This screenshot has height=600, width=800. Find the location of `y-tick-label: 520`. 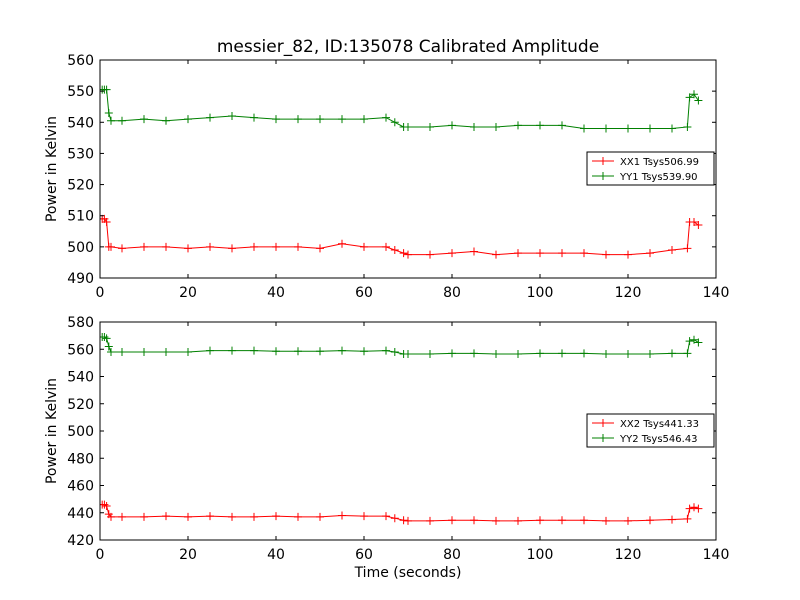

y-tick-label: 520 is located at coordinates (80, 186).